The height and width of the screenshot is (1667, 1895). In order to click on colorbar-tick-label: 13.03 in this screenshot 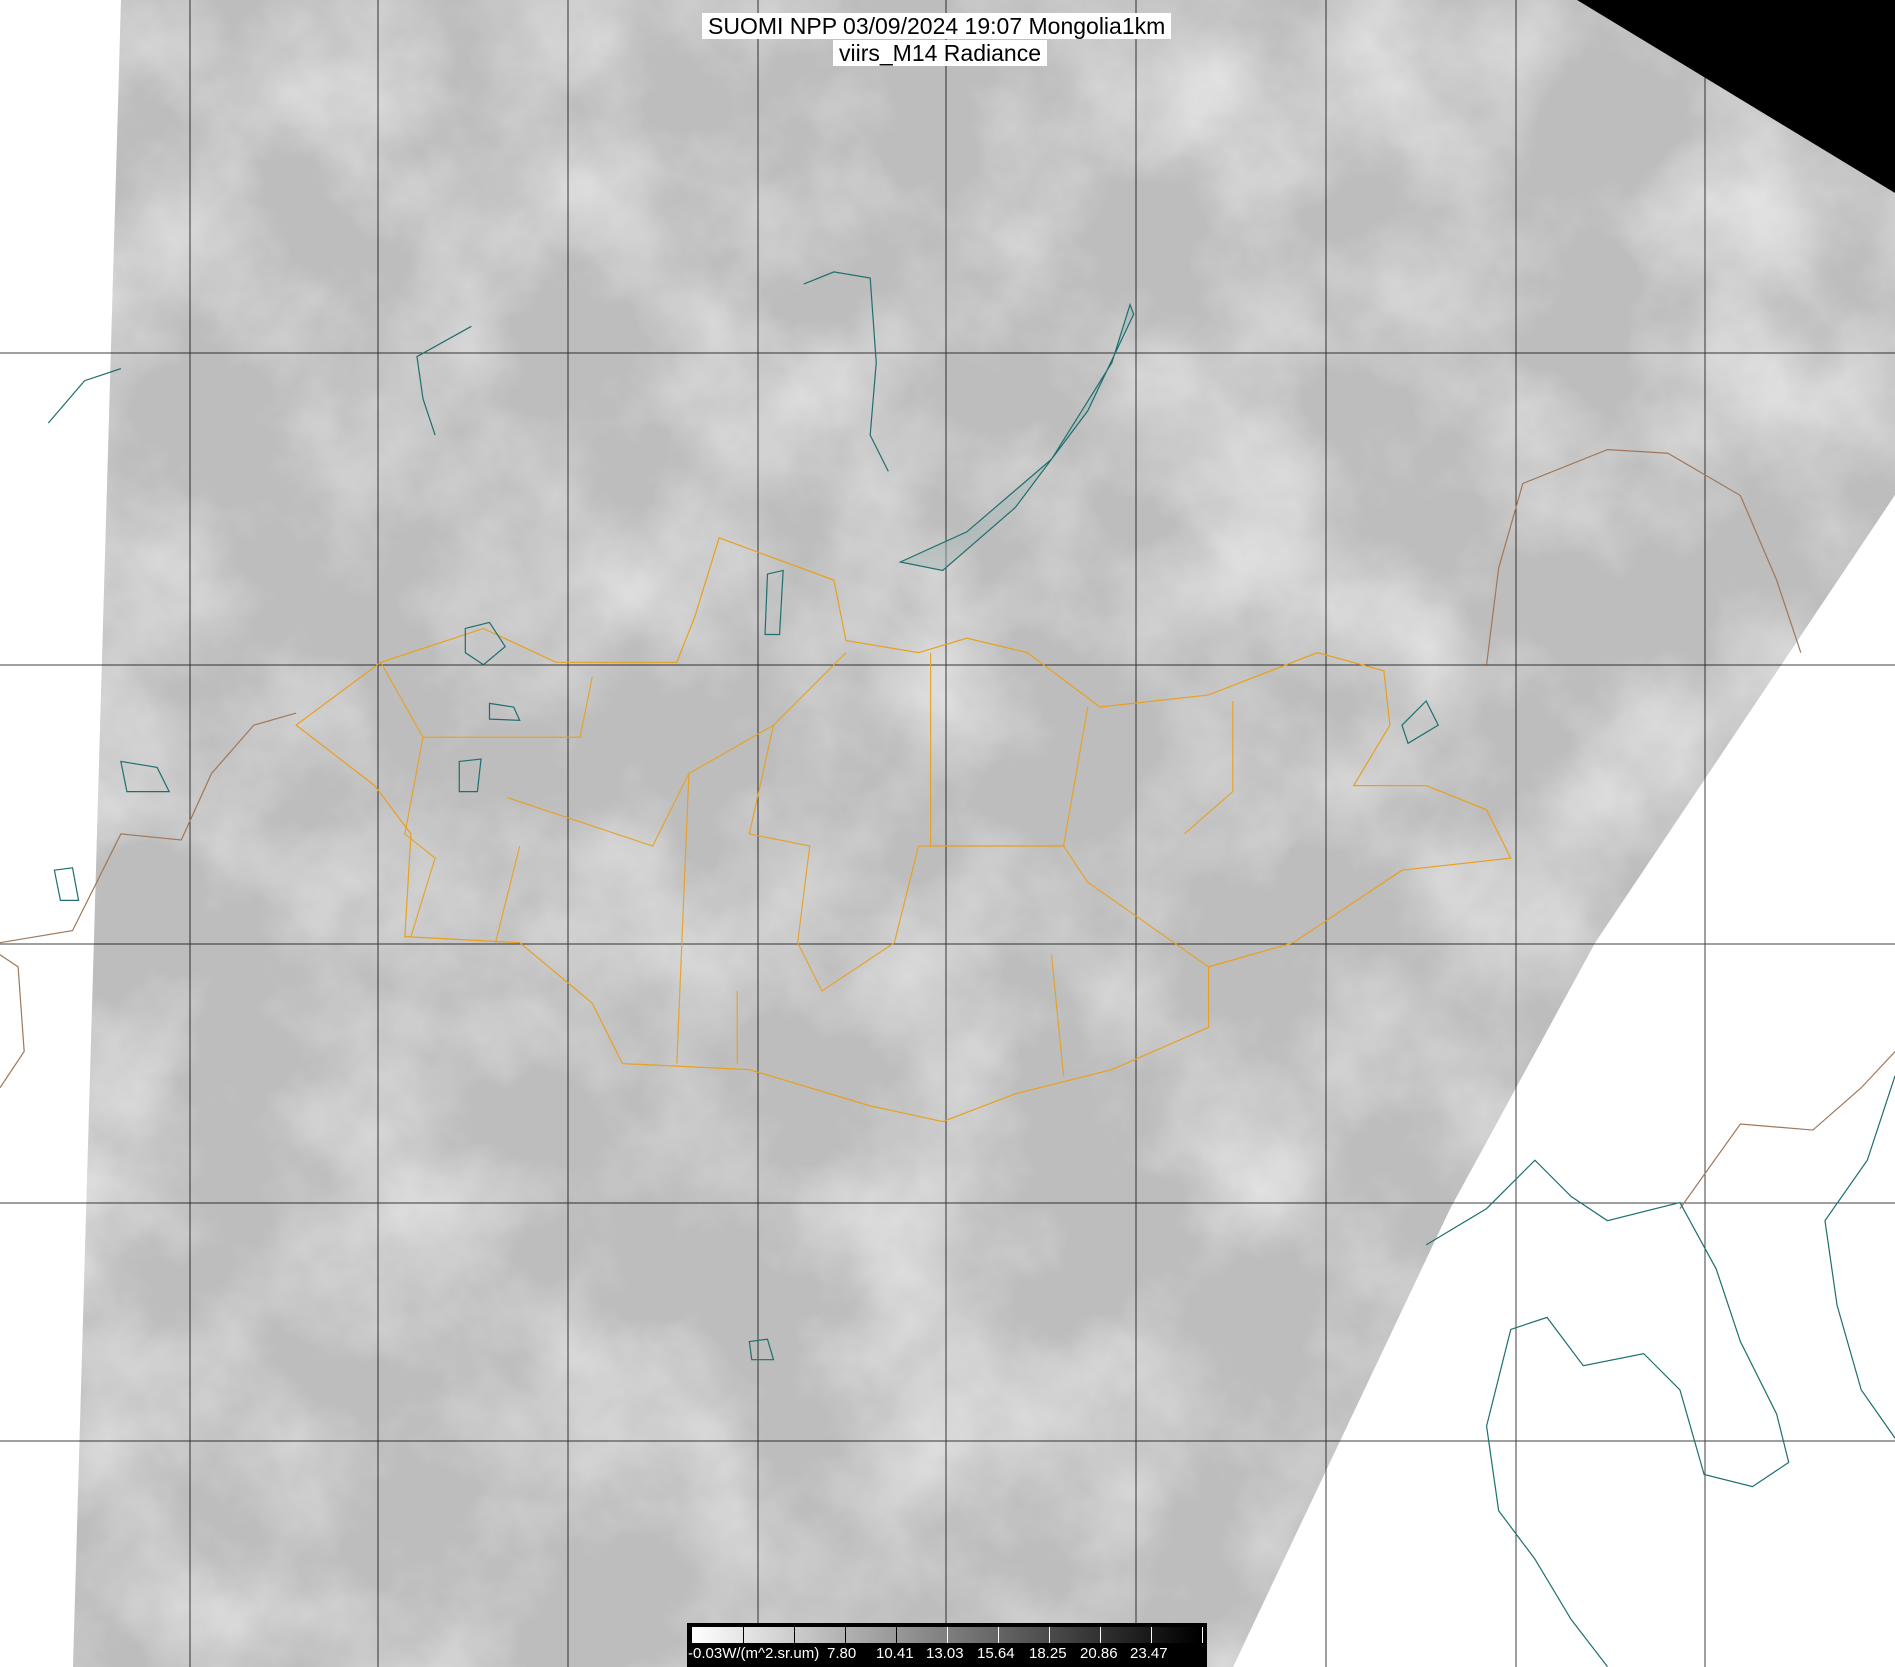, I will do `click(945, 1653)`.